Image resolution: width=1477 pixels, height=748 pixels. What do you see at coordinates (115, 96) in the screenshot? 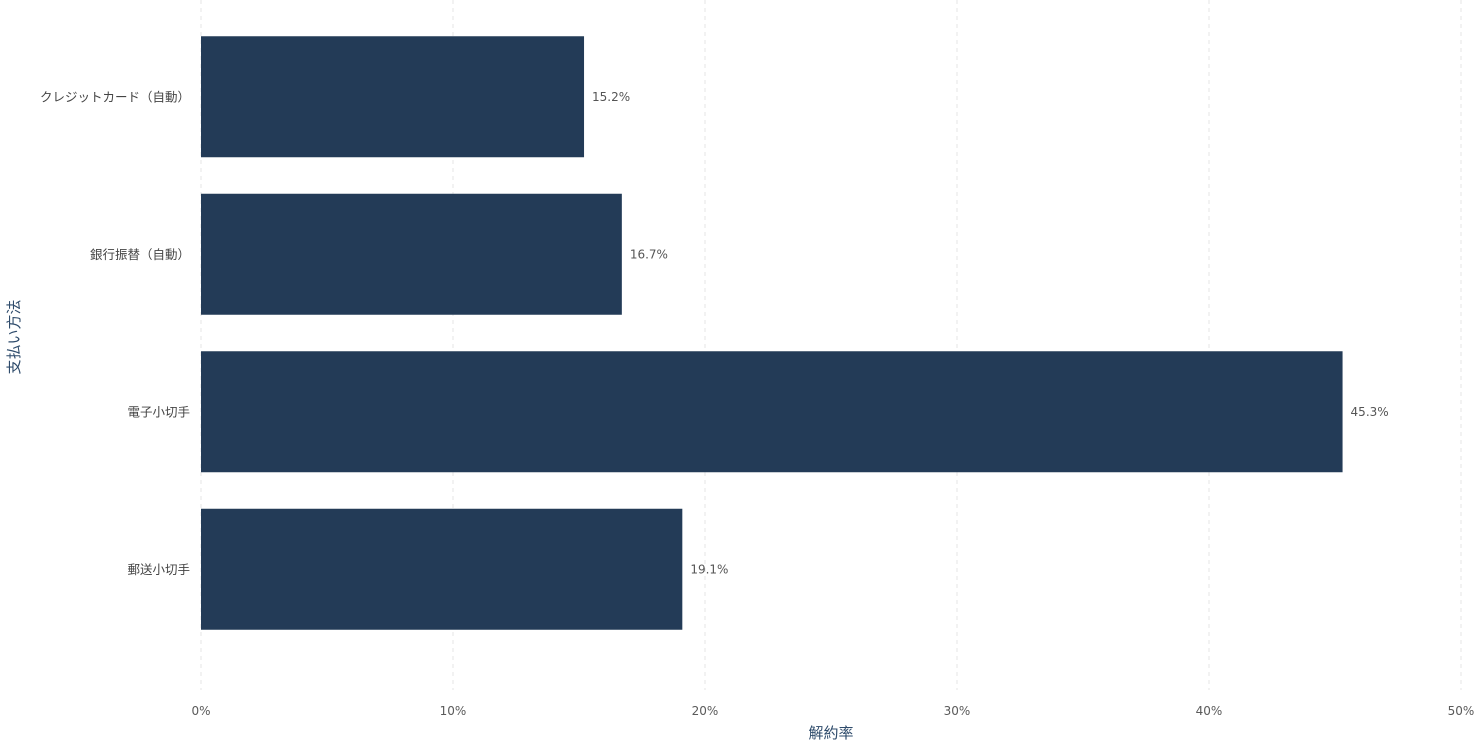
I see `y-category-label: クレジットカード（自動）` at bounding box center [115, 96].